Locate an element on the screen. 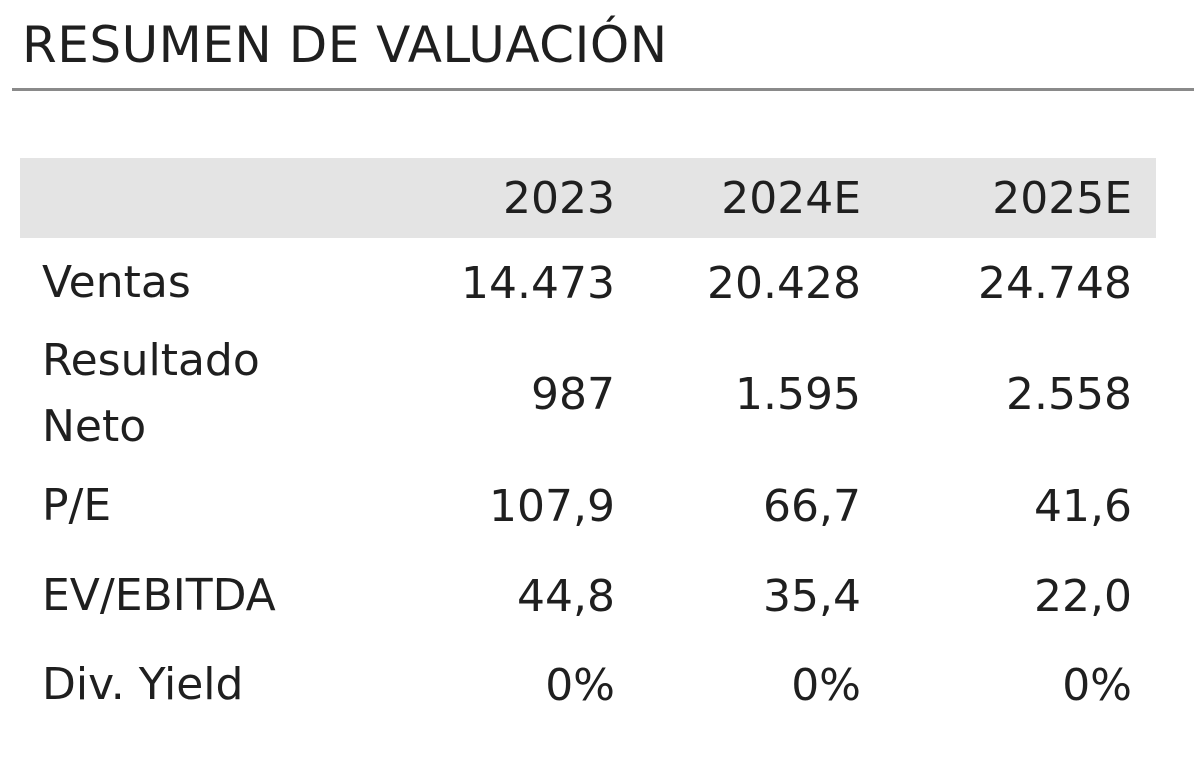 This screenshot has width=1200, height=767. row-label: EV/EBITDA is located at coordinates (159, 595).